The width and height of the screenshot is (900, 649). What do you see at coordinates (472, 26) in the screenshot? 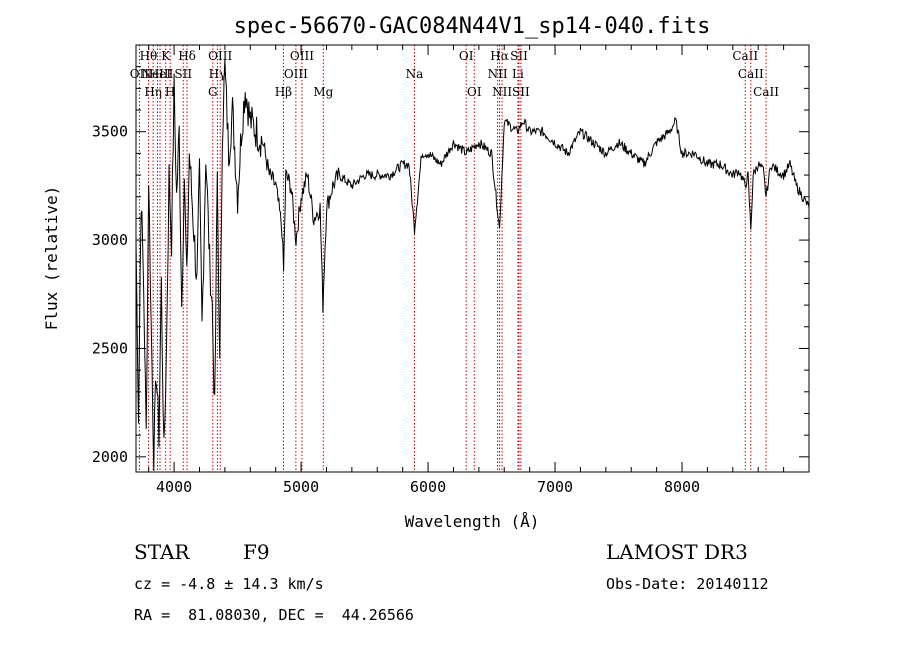
I see `chart-title: spec-56670-GAC084N44V1_sp14-040.fits` at bounding box center [472, 26].